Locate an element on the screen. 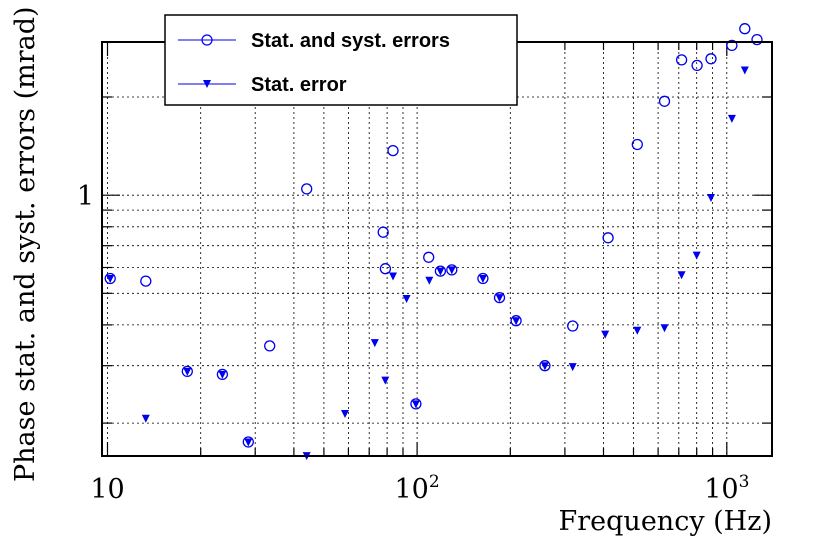 The width and height of the screenshot is (821, 560). legend: Stat. and syst. errors Stat. error is located at coordinates (341, 60).